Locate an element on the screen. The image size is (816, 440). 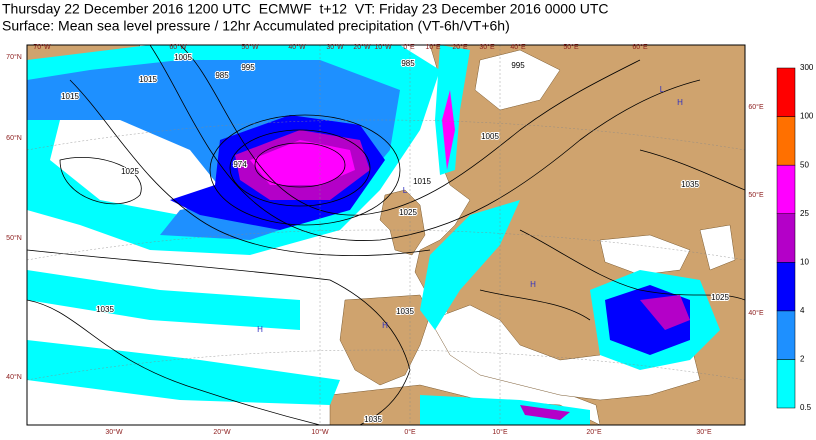
latitude-label: 60°N is located at coordinates (14, 138).